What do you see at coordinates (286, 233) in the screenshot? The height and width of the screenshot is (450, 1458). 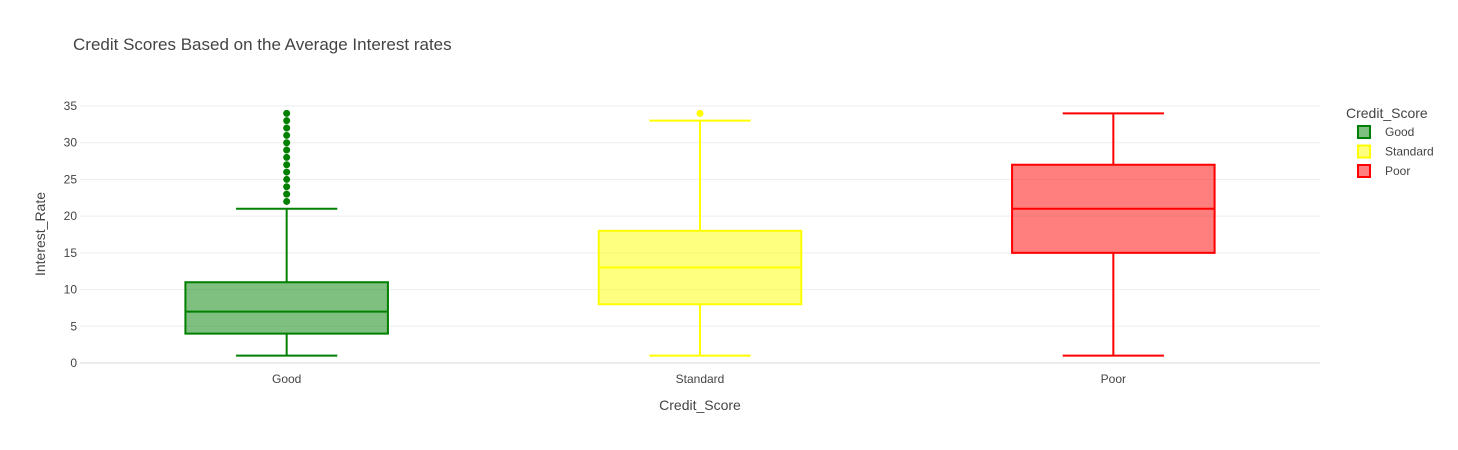 I see `box-good` at bounding box center [286, 233].